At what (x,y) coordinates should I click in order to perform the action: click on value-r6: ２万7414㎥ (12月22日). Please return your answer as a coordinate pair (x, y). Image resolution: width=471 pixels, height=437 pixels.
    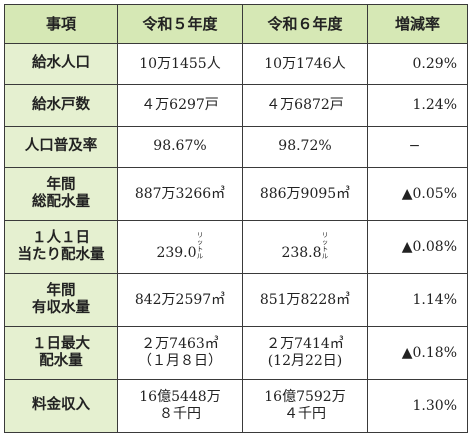
    Looking at the image, I should click on (305, 352).